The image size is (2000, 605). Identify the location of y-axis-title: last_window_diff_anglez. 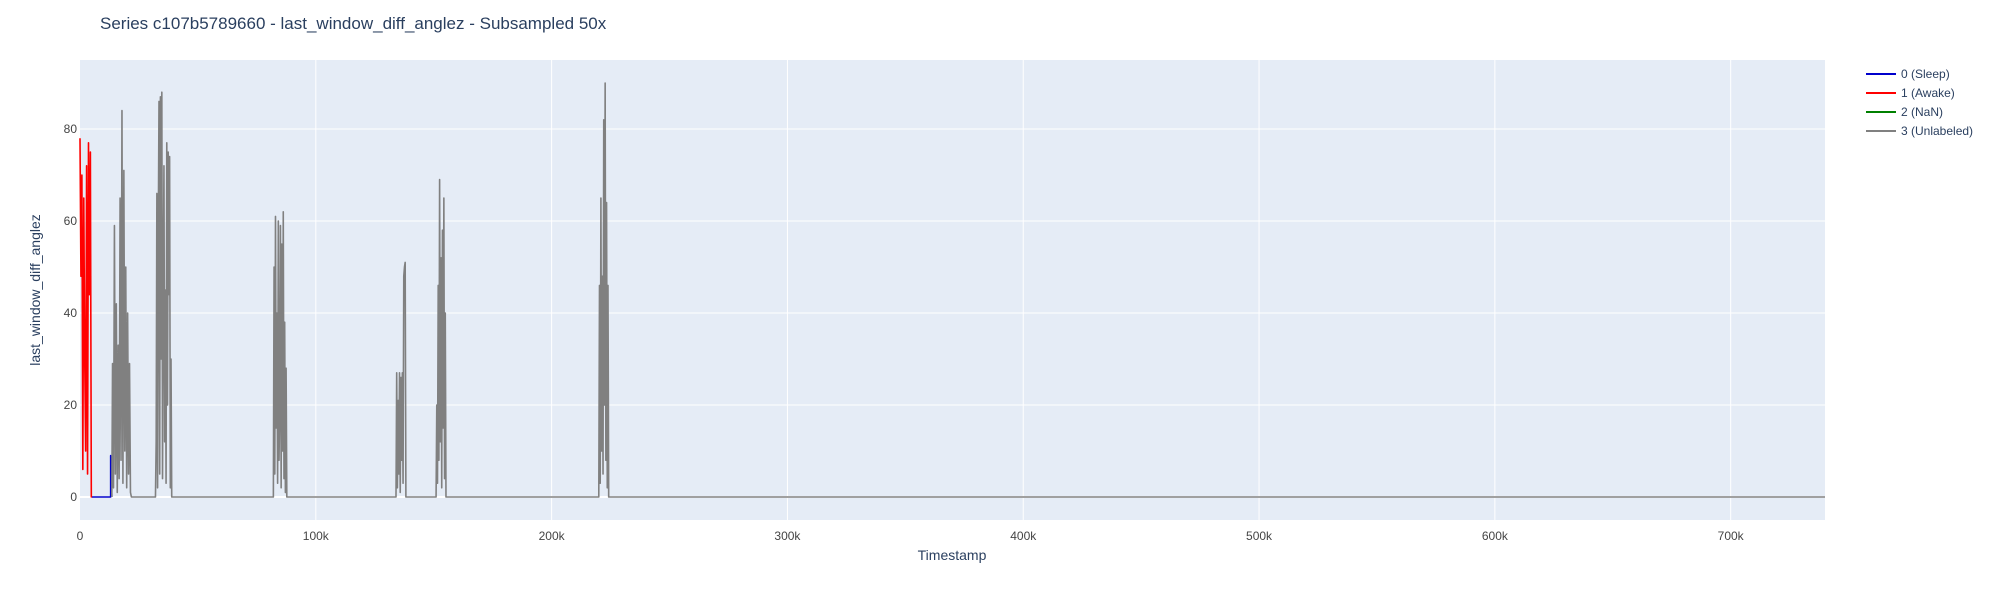
(35, 290).